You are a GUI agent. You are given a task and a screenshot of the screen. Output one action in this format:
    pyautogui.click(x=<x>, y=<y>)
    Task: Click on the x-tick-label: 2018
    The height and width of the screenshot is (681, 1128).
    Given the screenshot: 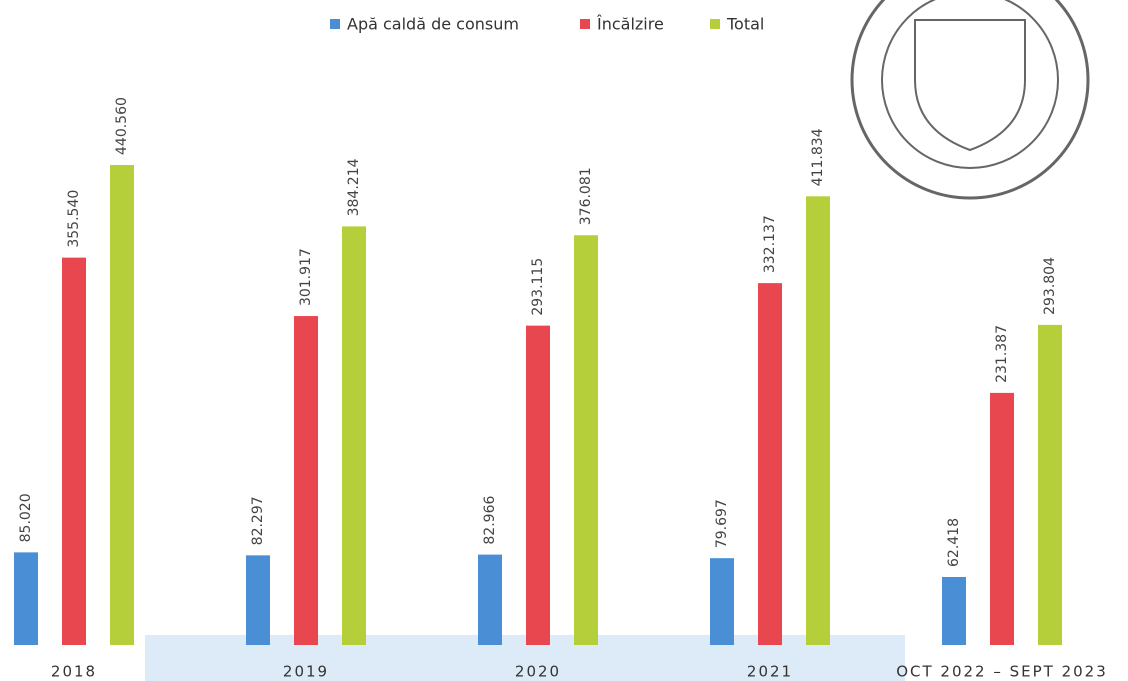 What is the action you would take?
    pyautogui.click(x=74, y=672)
    